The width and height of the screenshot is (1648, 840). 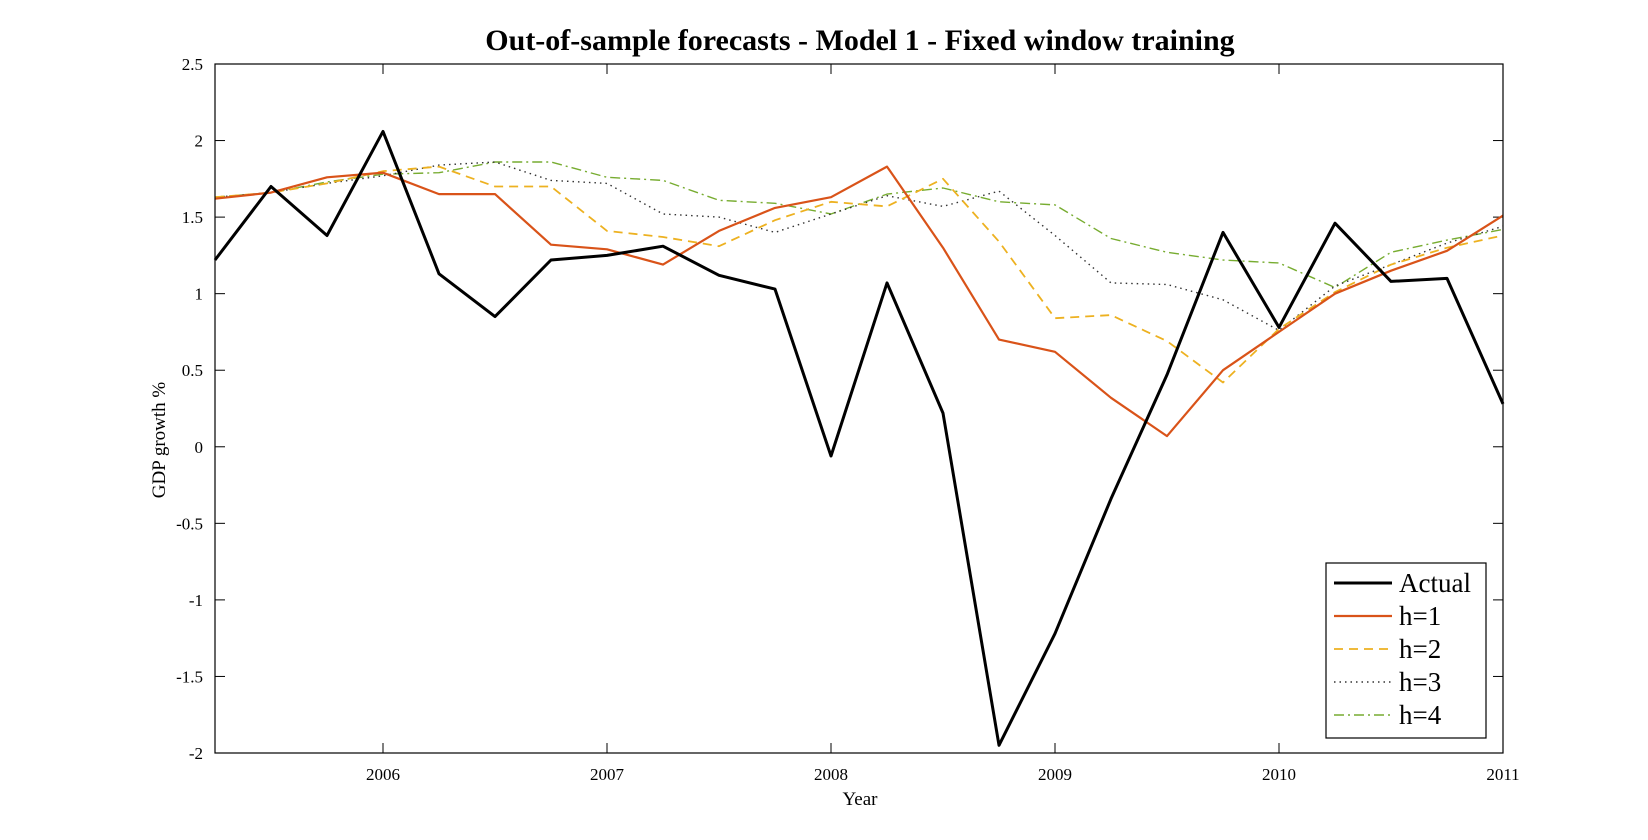 What do you see at coordinates (1502, 774) in the screenshot?
I see `x-tick-label: 2011` at bounding box center [1502, 774].